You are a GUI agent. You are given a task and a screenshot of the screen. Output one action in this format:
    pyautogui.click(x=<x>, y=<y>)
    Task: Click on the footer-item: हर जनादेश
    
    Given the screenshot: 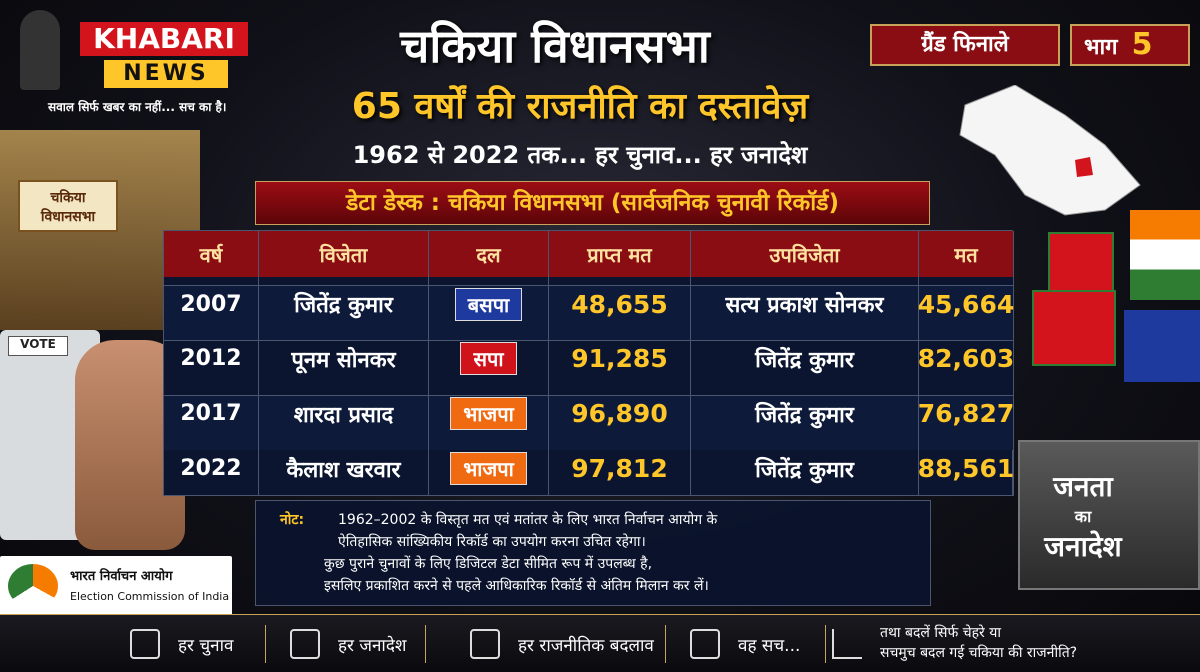 What is the action you would take?
    pyautogui.click(x=372, y=646)
    